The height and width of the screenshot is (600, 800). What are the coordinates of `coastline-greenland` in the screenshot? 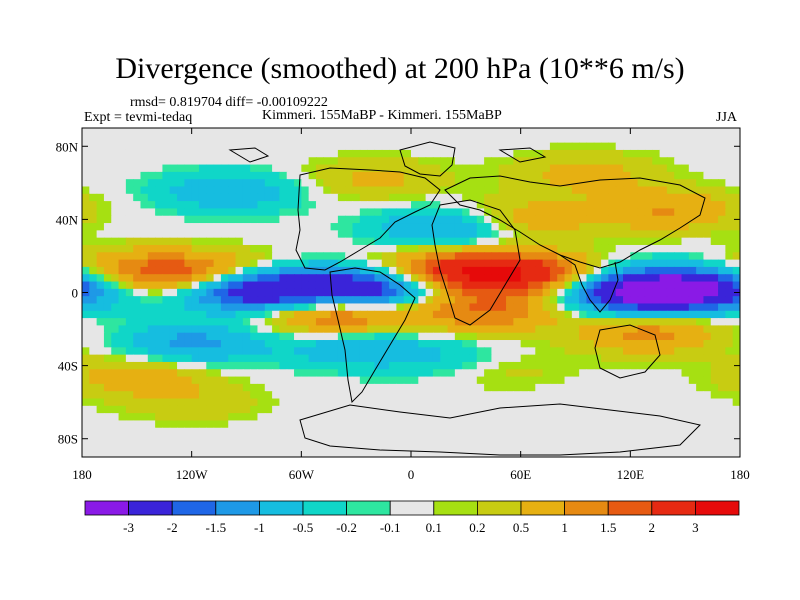 It's located at (427, 159).